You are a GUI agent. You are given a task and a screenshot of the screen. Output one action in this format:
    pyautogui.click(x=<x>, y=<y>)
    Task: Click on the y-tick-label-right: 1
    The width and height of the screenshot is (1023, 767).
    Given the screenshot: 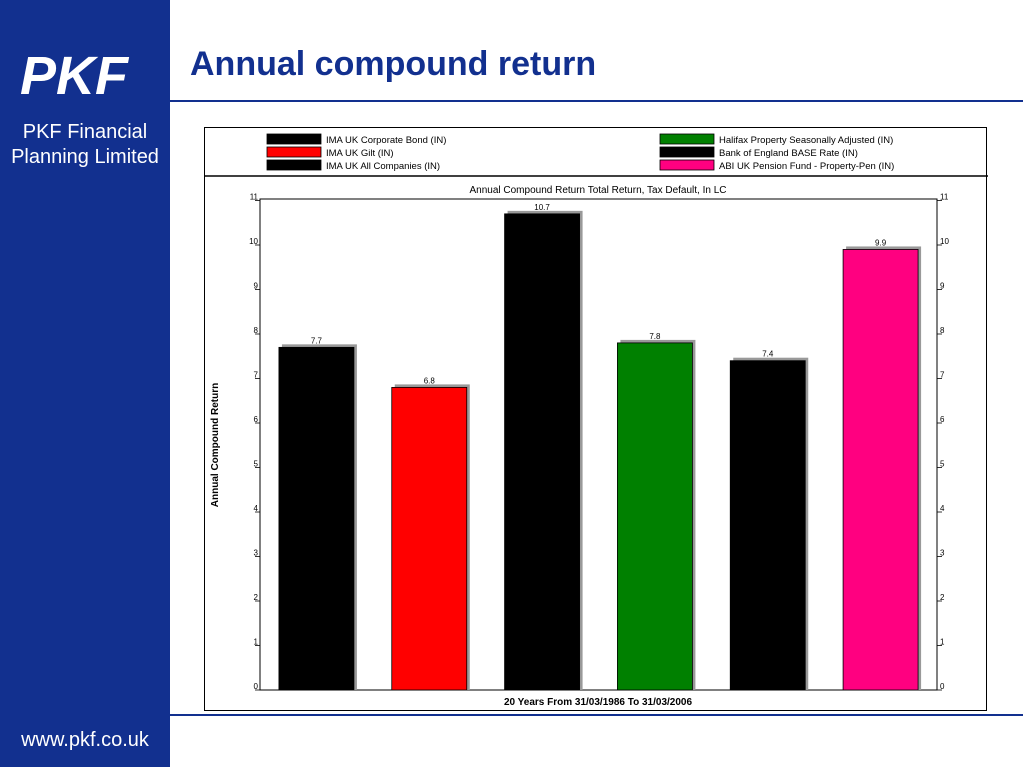 What is the action you would take?
    pyautogui.click(x=942, y=642)
    